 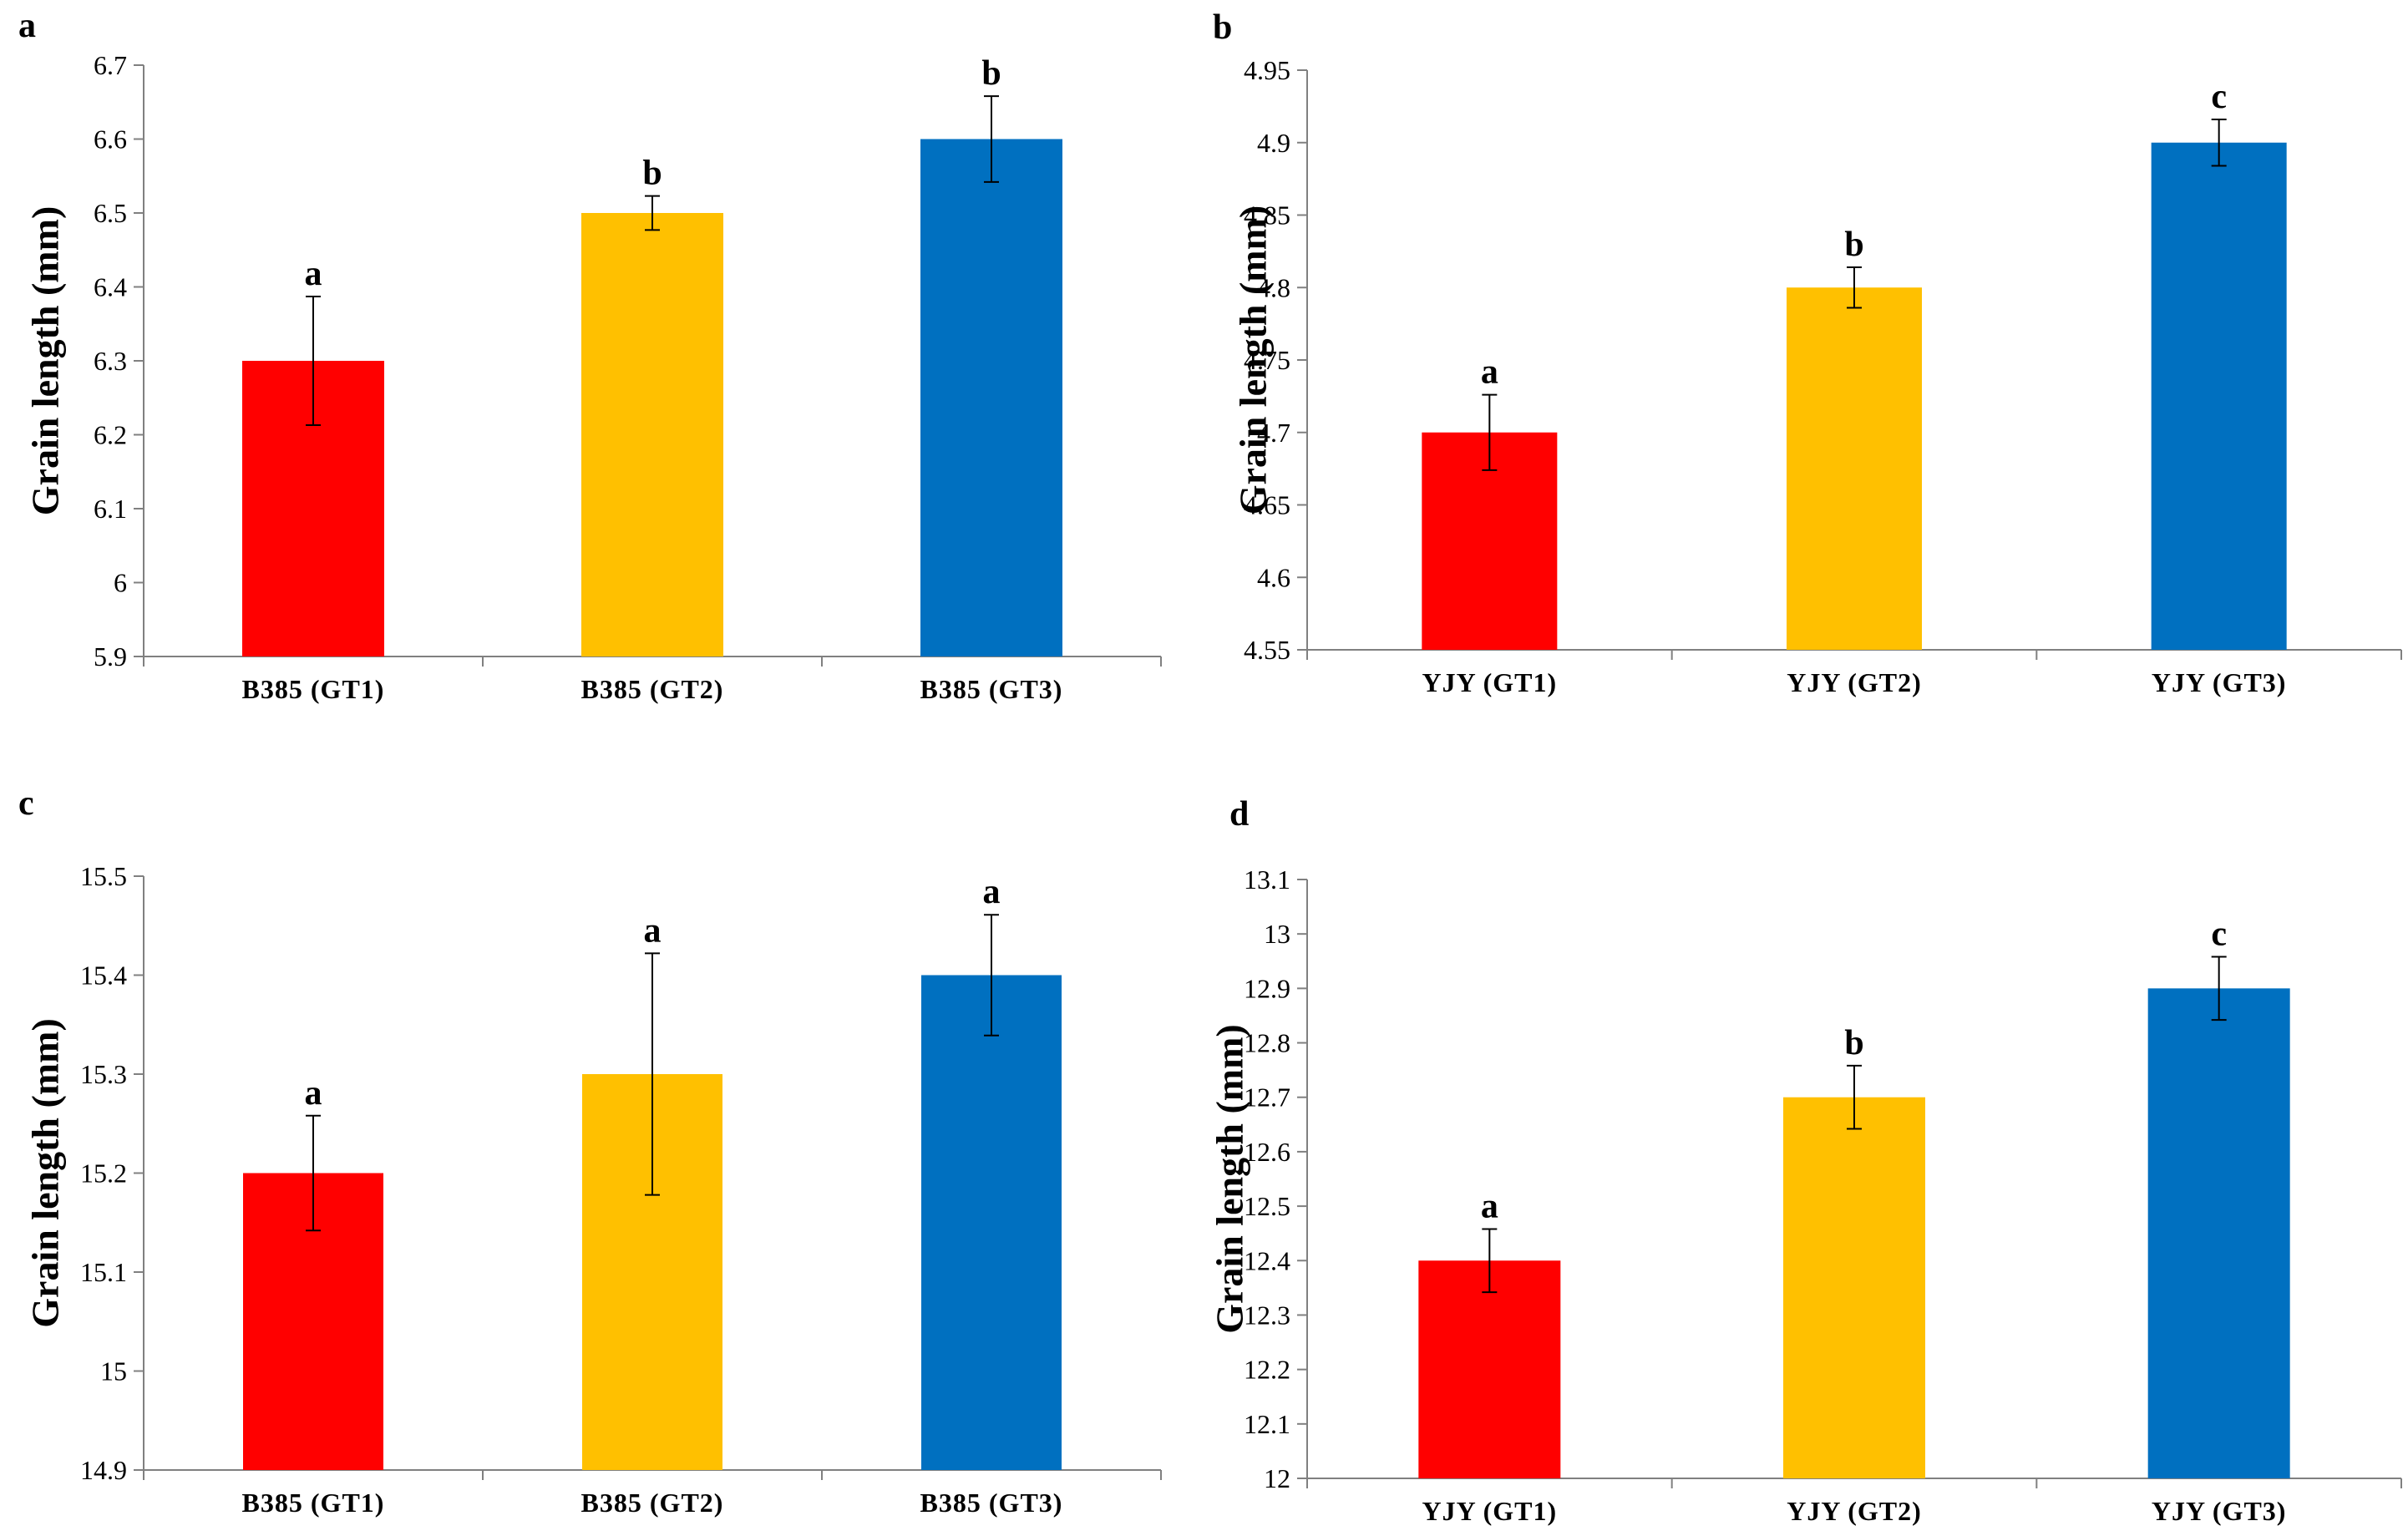 What do you see at coordinates (110, 139) in the screenshot?
I see `y-tick-label: 6.6` at bounding box center [110, 139].